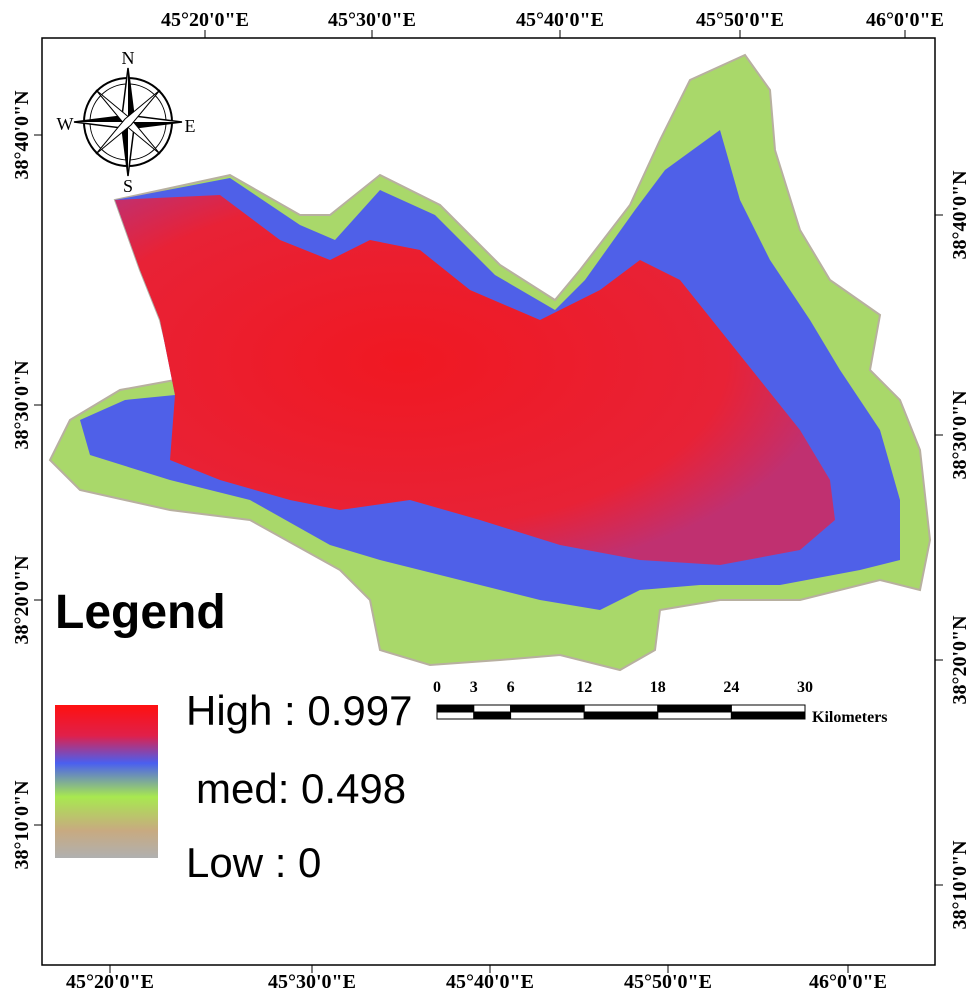  Describe the element at coordinates (668, 982) in the screenshot. I see `bottom-coordinate-label: 45°50'0"E` at that location.